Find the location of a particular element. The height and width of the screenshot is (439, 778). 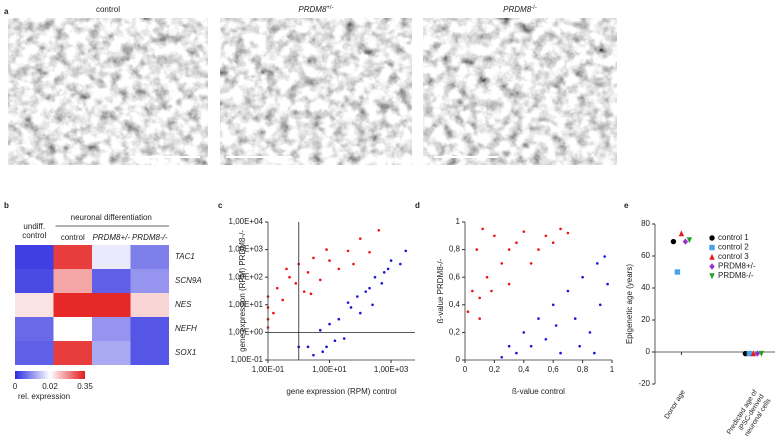

x-axis-label: ß-value control is located at coordinates (538, 391).